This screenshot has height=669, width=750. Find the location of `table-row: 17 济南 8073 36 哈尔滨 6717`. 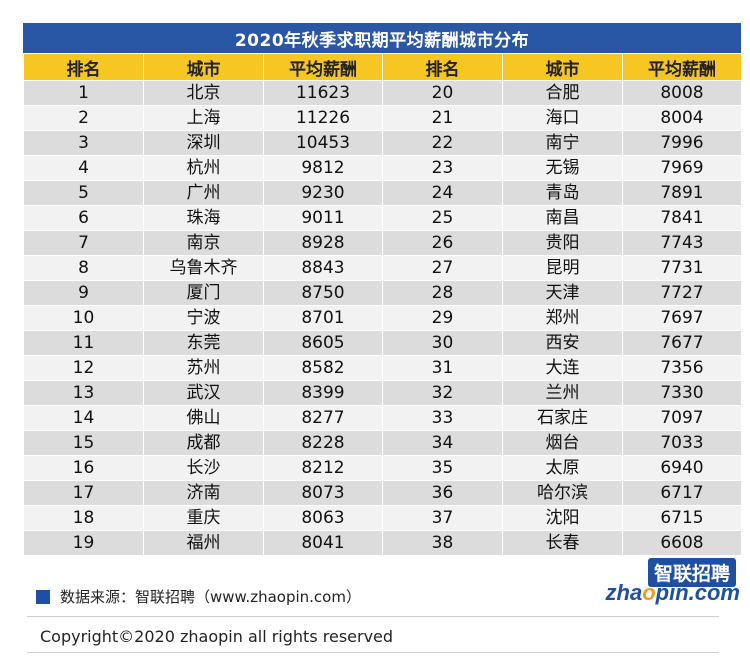

table-row: 17 济南 8073 36 哈尔滨 6717 is located at coordinates (382, 493).